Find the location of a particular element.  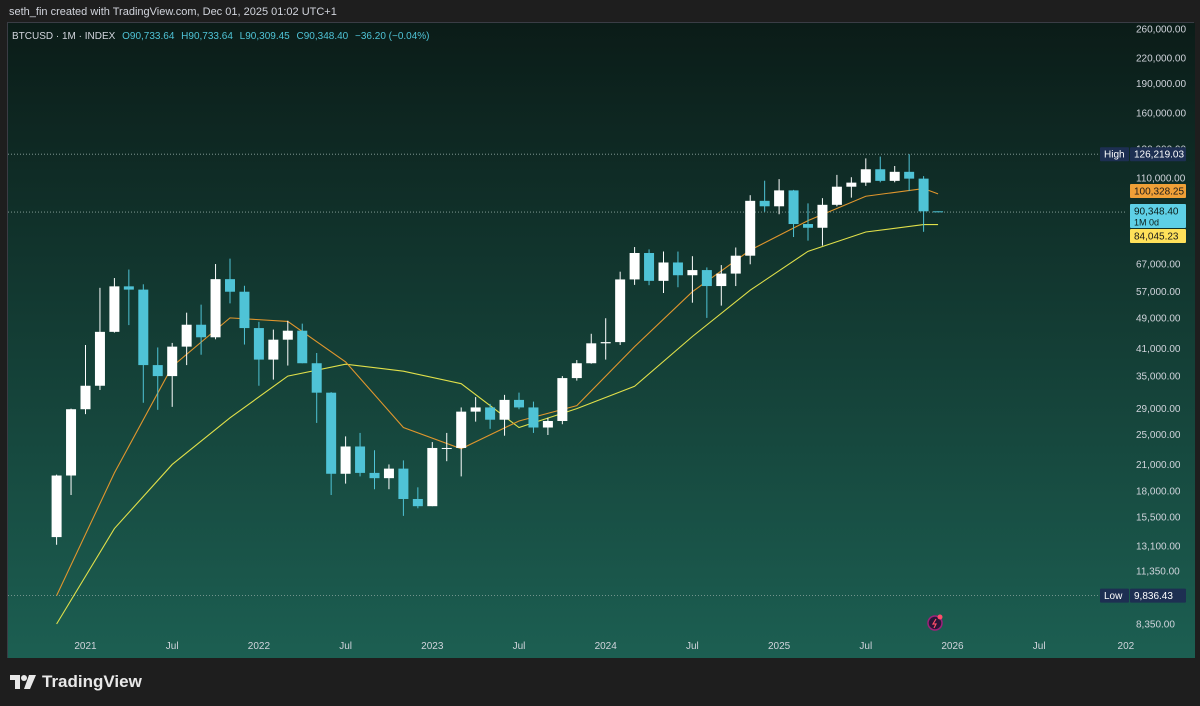

y-tick-label: 25,000.00 is located at coordinates (1158, 435).